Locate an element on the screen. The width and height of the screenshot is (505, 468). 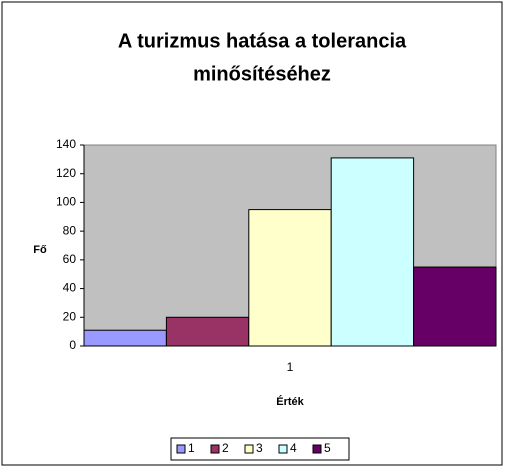
y-axis-label: Fő is located at coordinates (40, 250).